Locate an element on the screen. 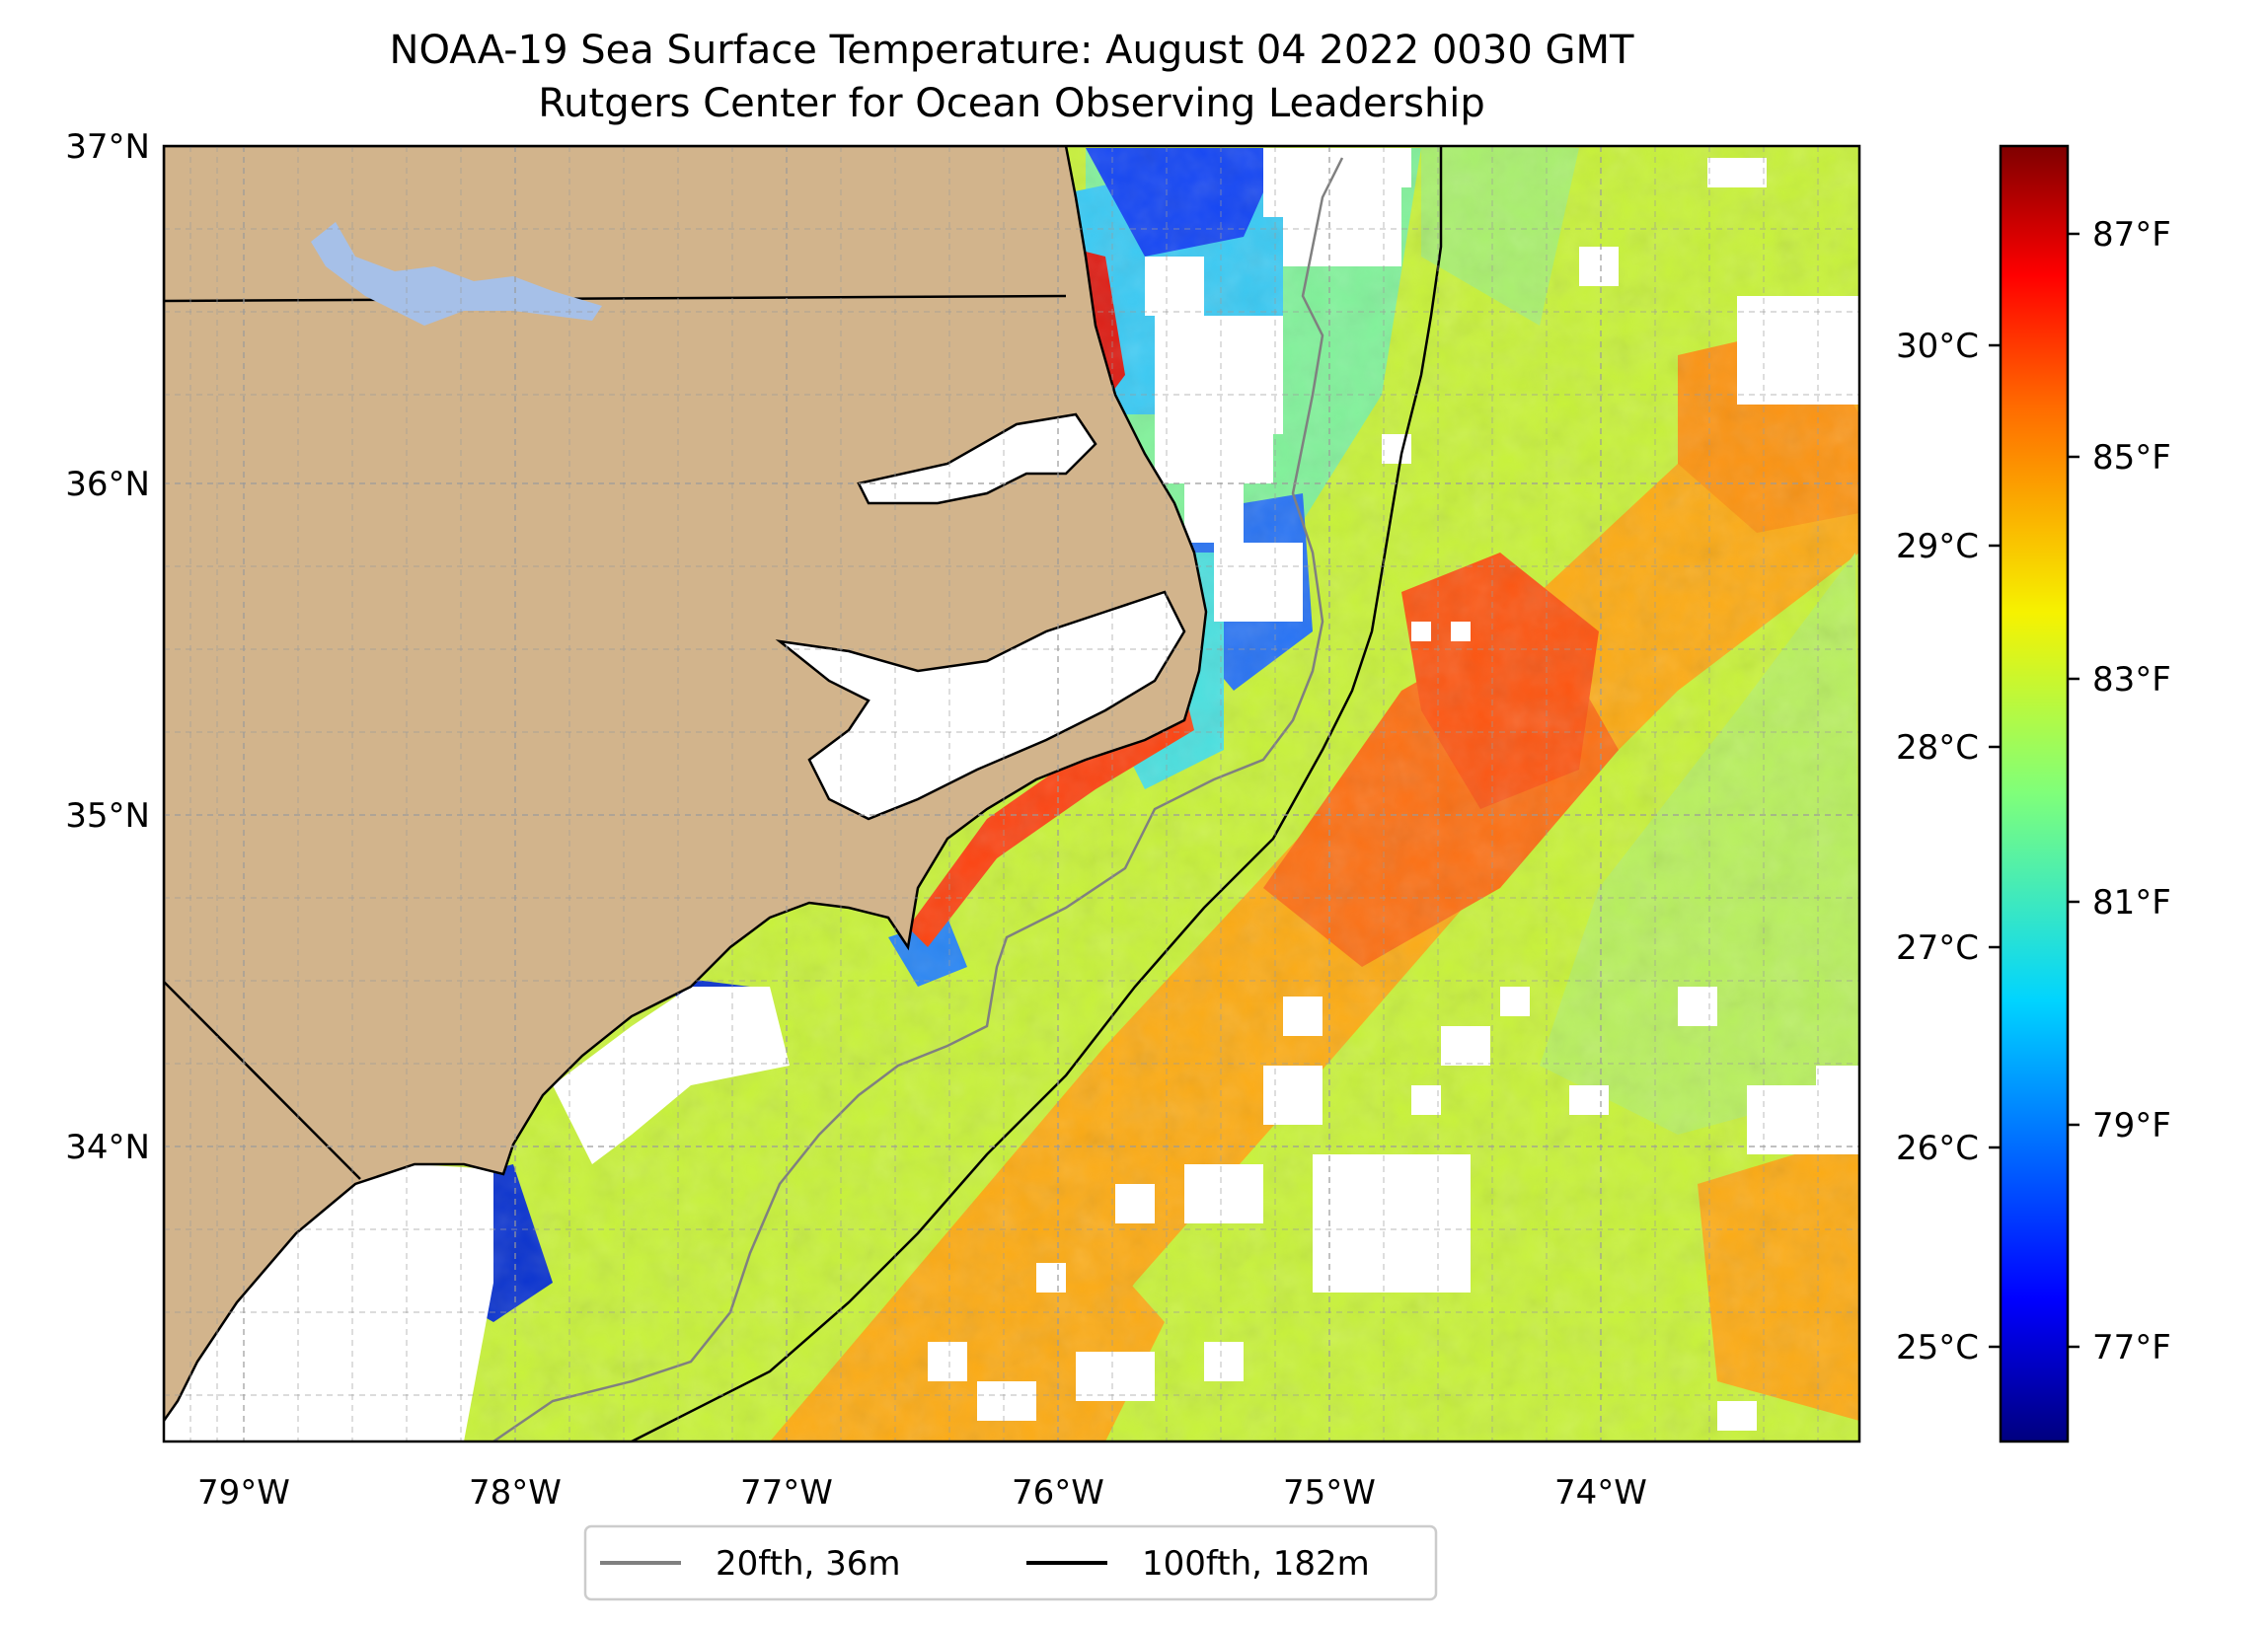 Image resolution: width=2268 pixels, height=1626 pixels. lat-tick-37n: 37°N is located at coordinates (107, 147).